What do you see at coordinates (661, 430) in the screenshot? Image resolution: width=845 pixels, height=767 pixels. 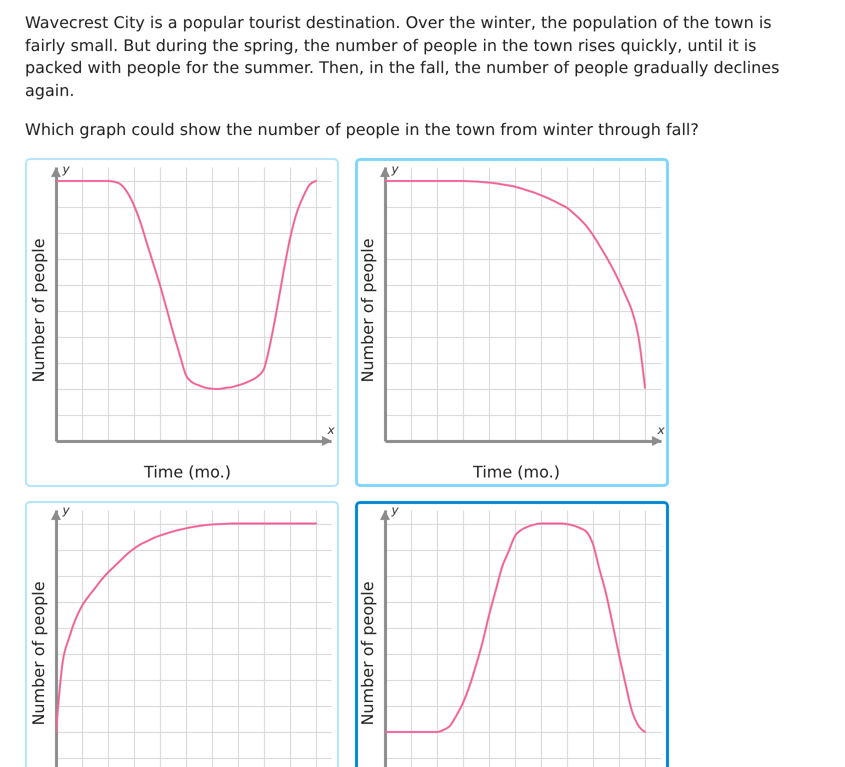 I see `text: x` at bounding box center [661, 430].